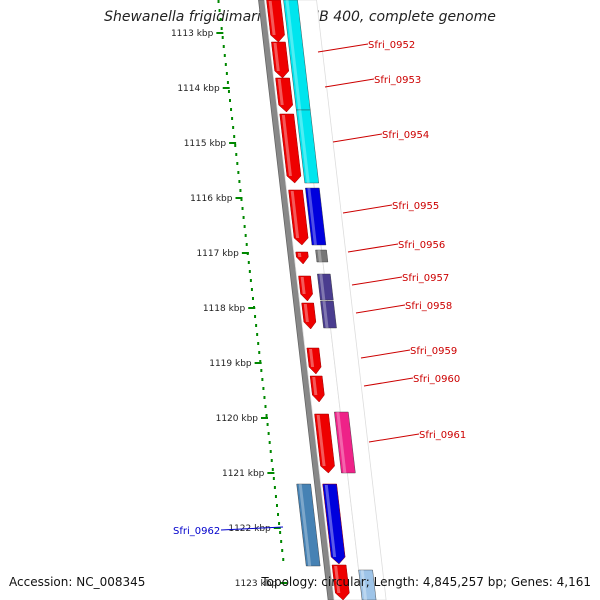 The image size is (600, 600). Describe the element at coordinates (425, 278) in the screenshot. I see `gene-label: Sfri_0957` at that location.